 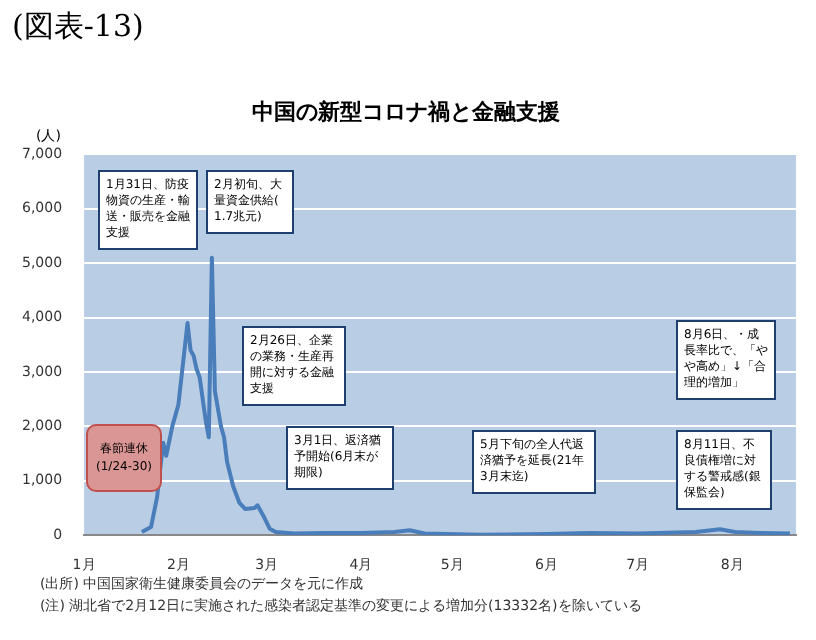 I want to click on text: (図表-13), so click(x=79, y=27).